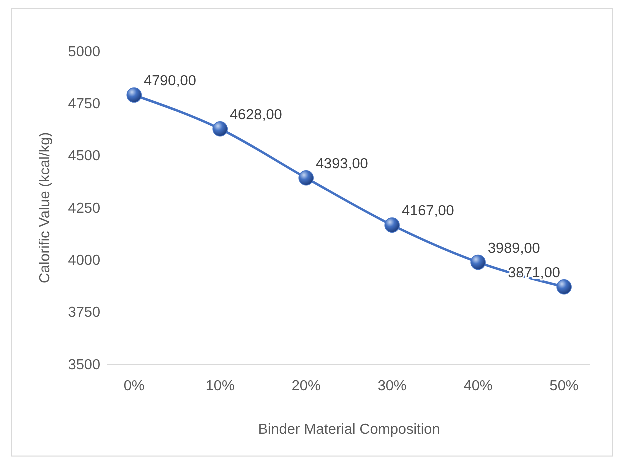  I want to click on x-tick-label: 30%, so click(392, 386).